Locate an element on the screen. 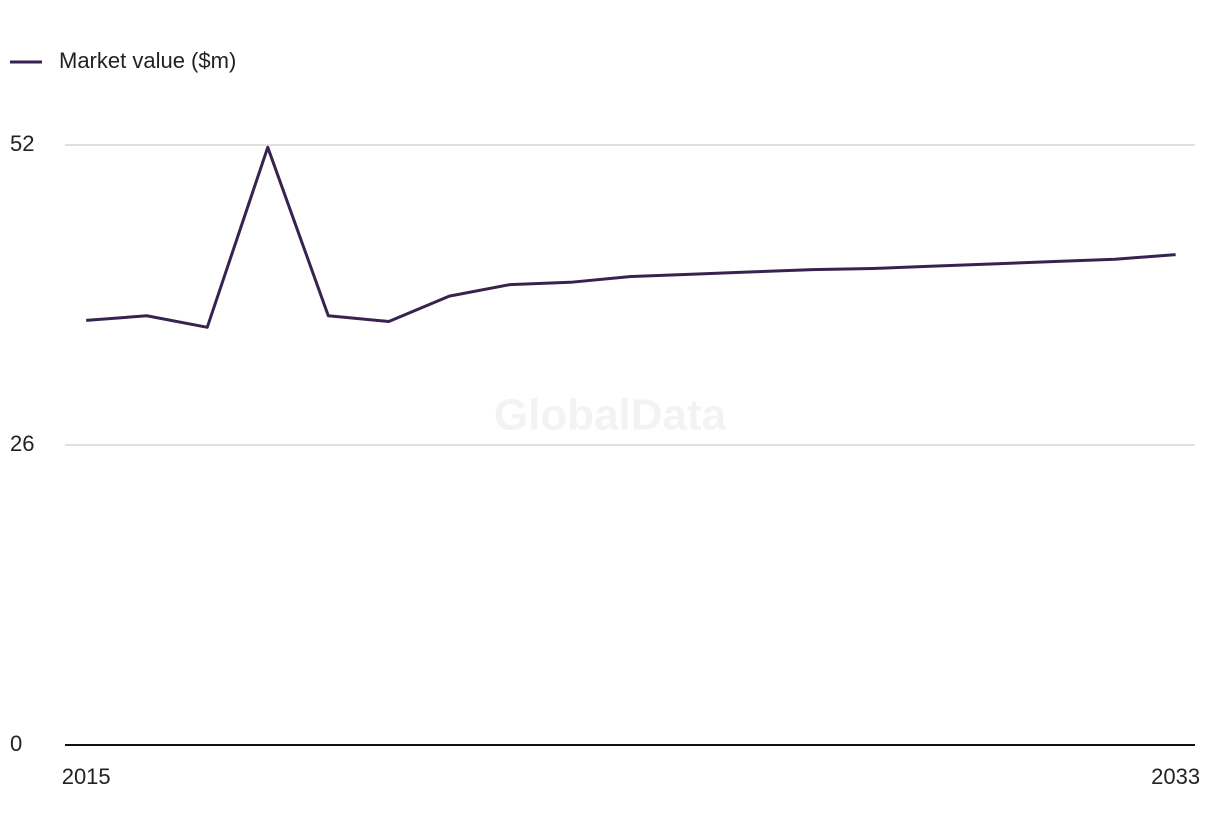  watermark: GlobalData is located at coordinates (610, 415).